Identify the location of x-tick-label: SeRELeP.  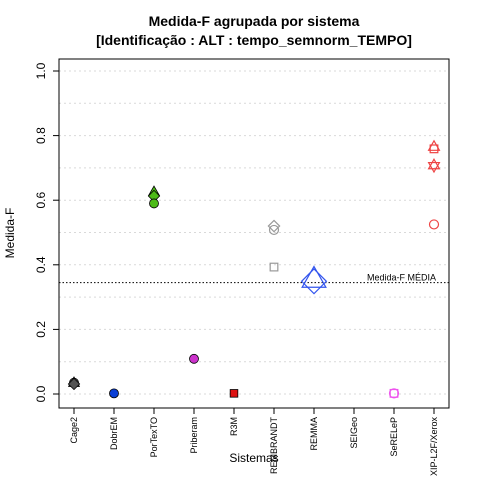
(394, 437).